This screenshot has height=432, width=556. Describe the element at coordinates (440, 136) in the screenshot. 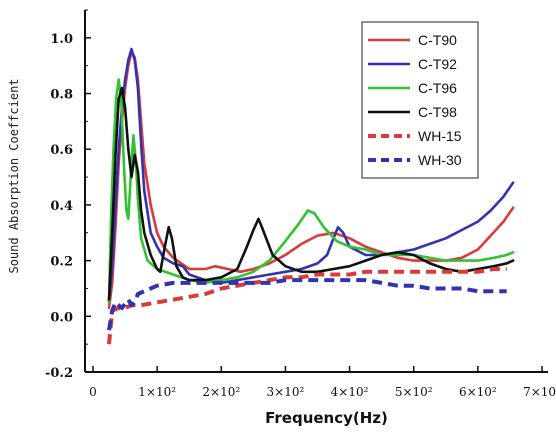

I see `legend-label: WH-15` at that location.